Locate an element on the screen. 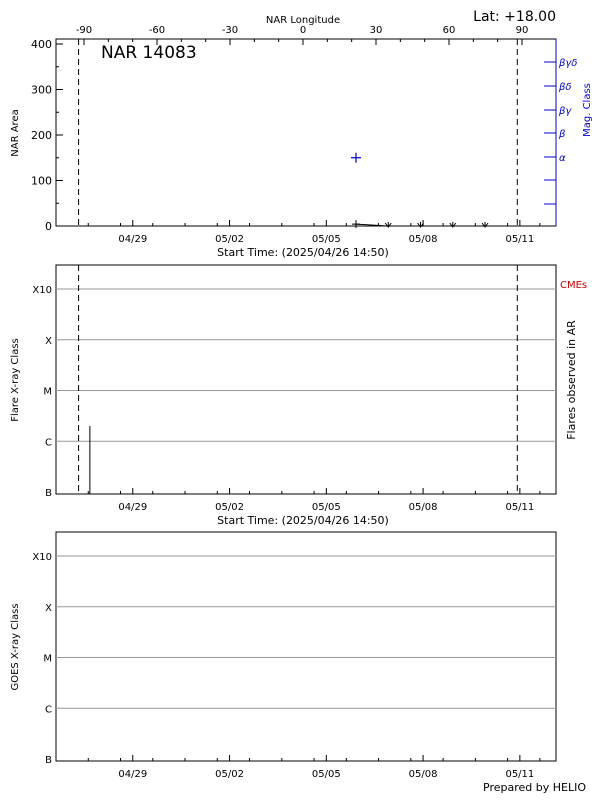 This screenshot has width=600, height=800. area-x-tick-label: 05/08 is located at coordinates (423, 239).